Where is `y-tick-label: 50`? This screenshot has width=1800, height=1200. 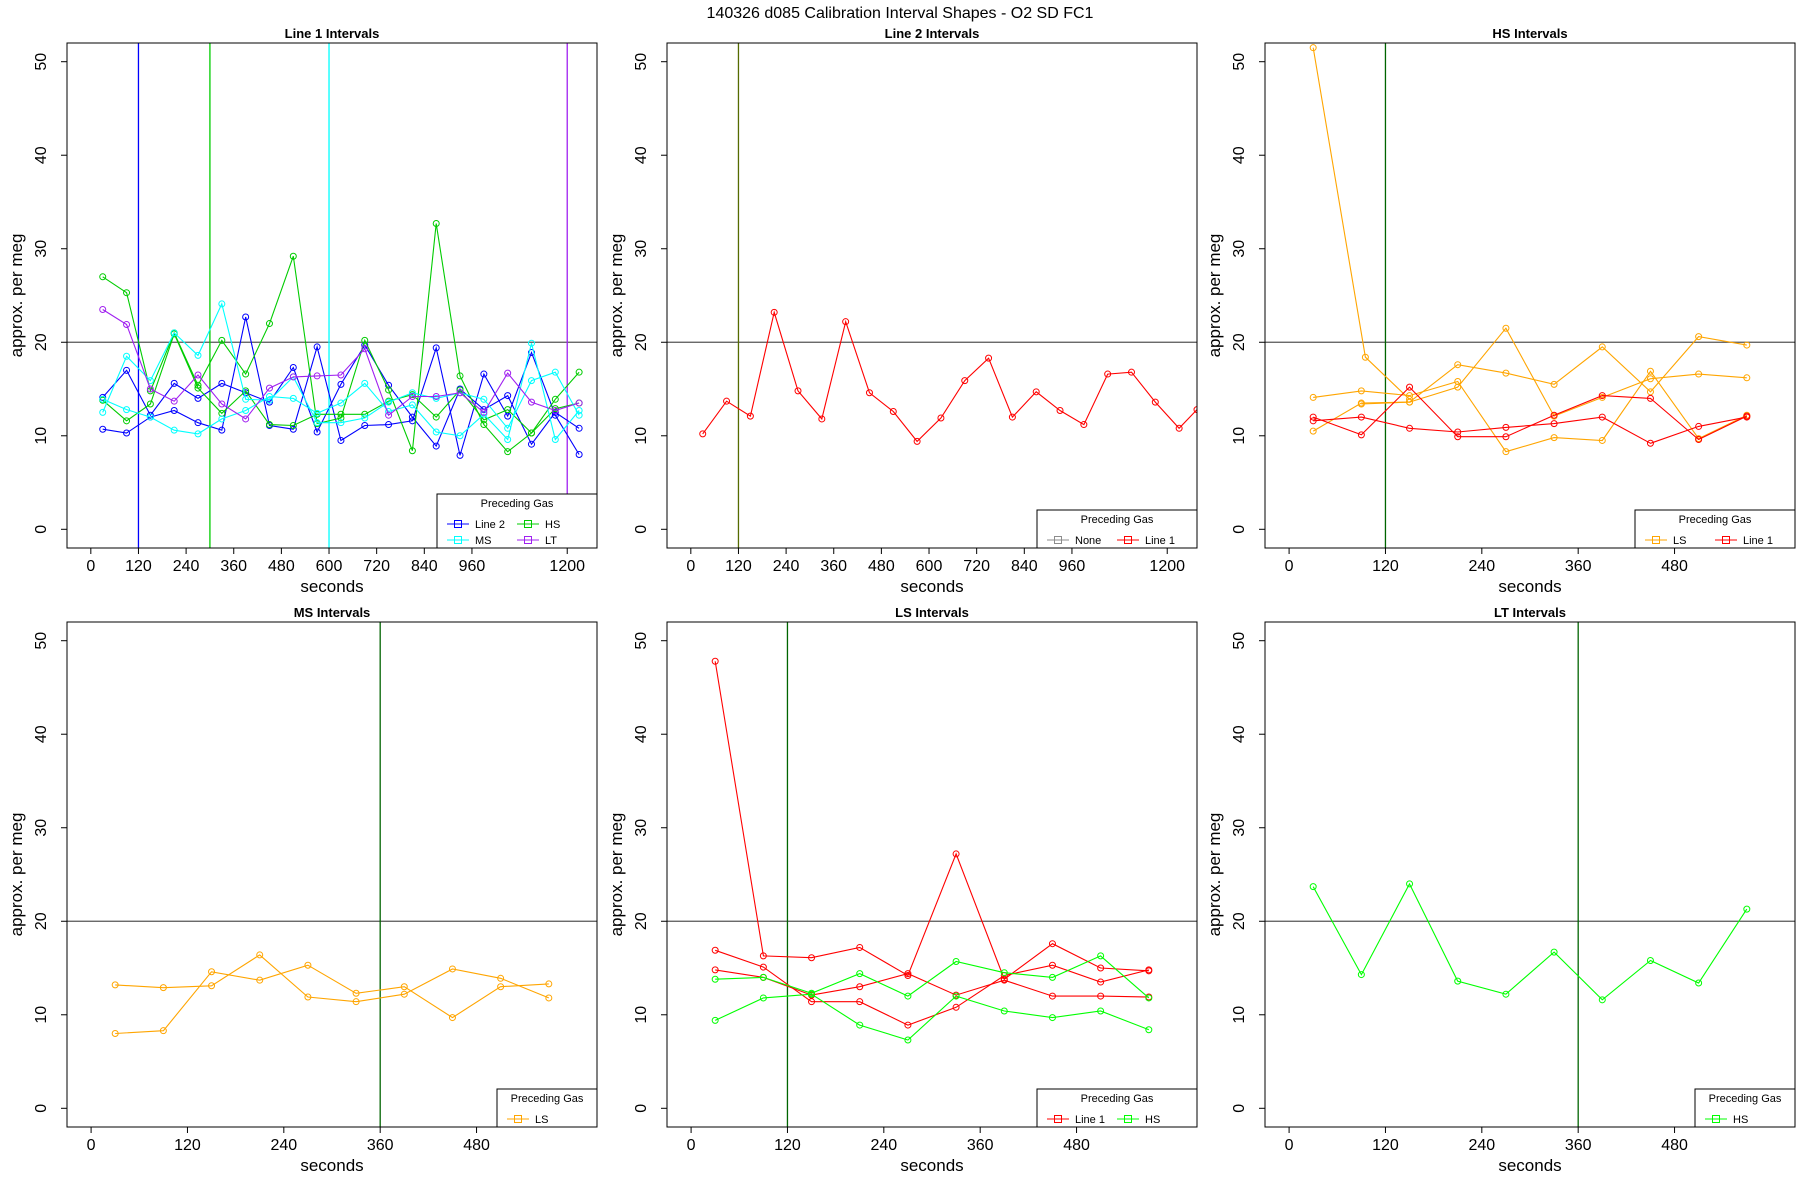 y-tick-label: 50 is located at coordinates (641, 62).